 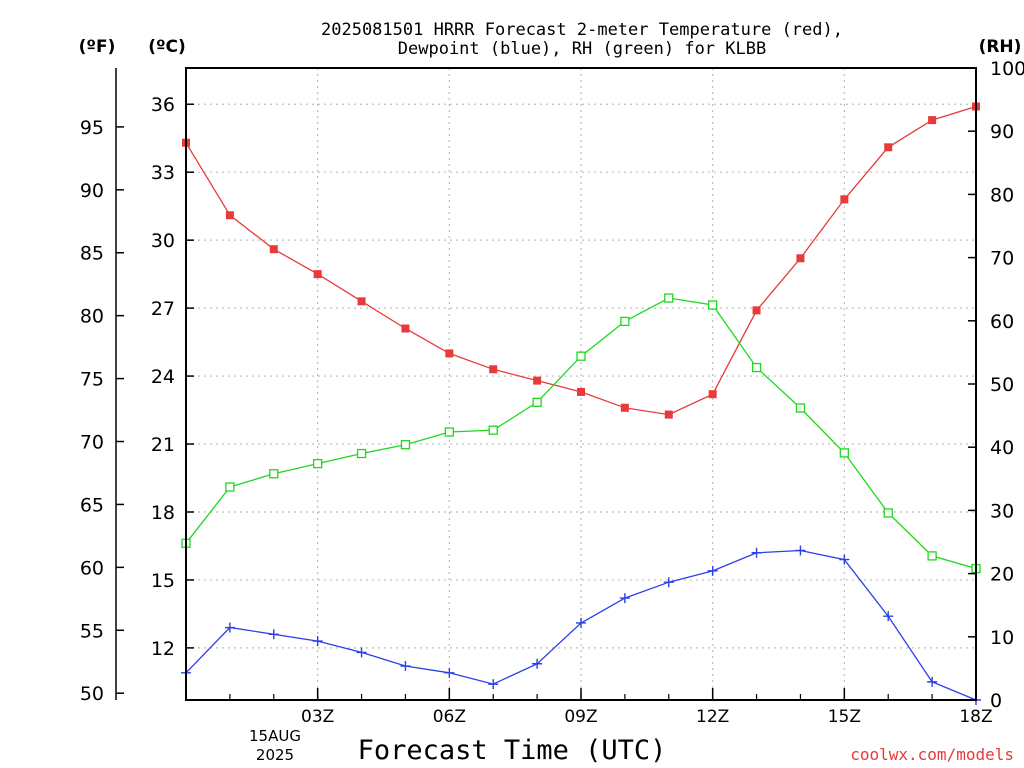 I want to click on tick-label-fahrenheit: 70, so click(x=92, y=443).